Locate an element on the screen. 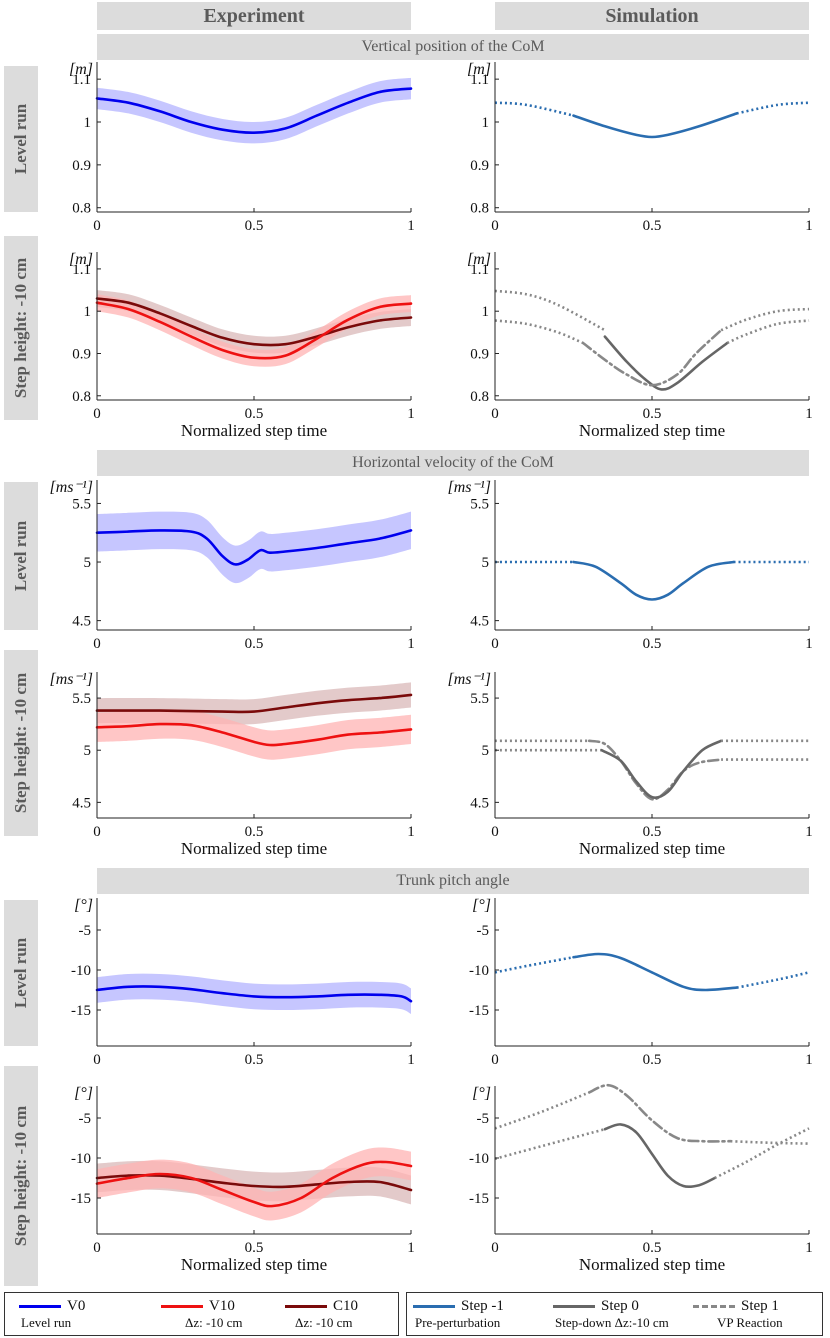 Image resolution: width=830 pixels, height=1338 pixels. row-label-level-run-3: Level run is located at coordinates (21, 973).